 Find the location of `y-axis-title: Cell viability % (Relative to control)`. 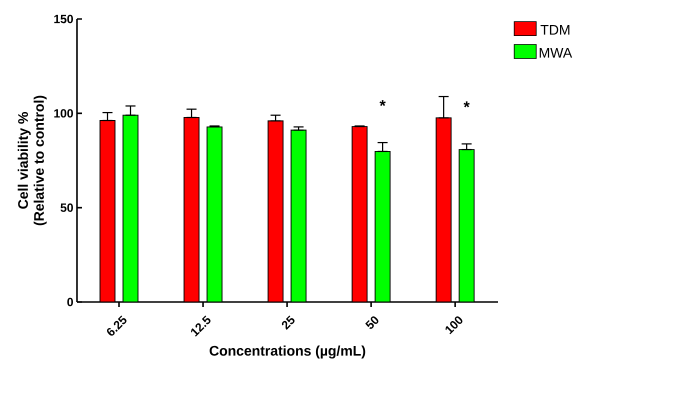

y-axis-title: Cell viability % (Relative to control) is located at coordinates (32, 161).